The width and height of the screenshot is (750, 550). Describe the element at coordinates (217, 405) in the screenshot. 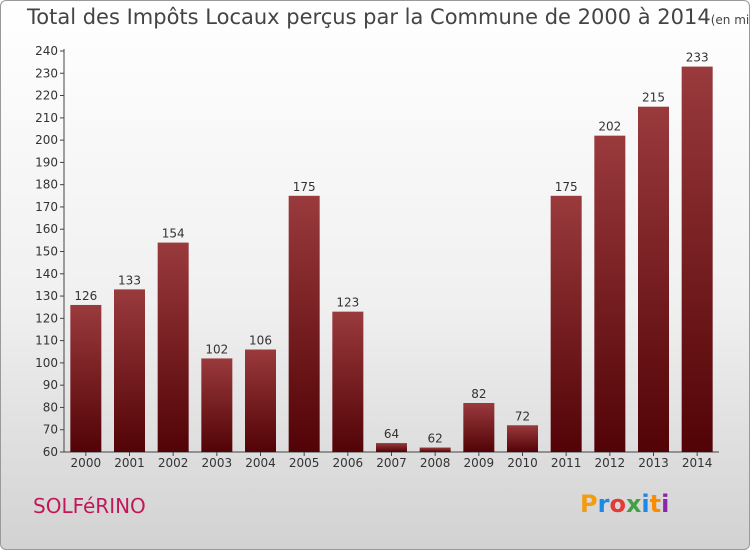

I see `bar-2003` at that location.